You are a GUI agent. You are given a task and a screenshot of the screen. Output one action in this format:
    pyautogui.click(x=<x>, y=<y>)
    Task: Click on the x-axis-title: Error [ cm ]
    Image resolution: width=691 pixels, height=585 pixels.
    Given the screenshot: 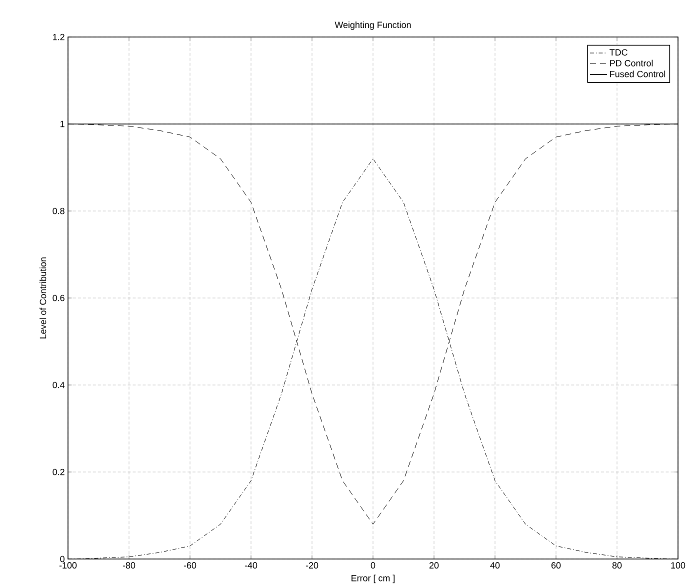 What is the action you would take?
    pyautogui.click(x=373, y=579)
    